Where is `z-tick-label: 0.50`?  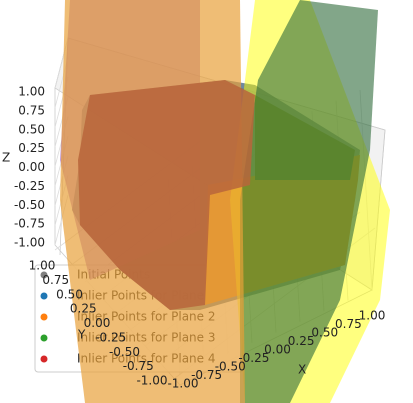
z-tick-label: 0.50 is located at coordinates (31, 129).